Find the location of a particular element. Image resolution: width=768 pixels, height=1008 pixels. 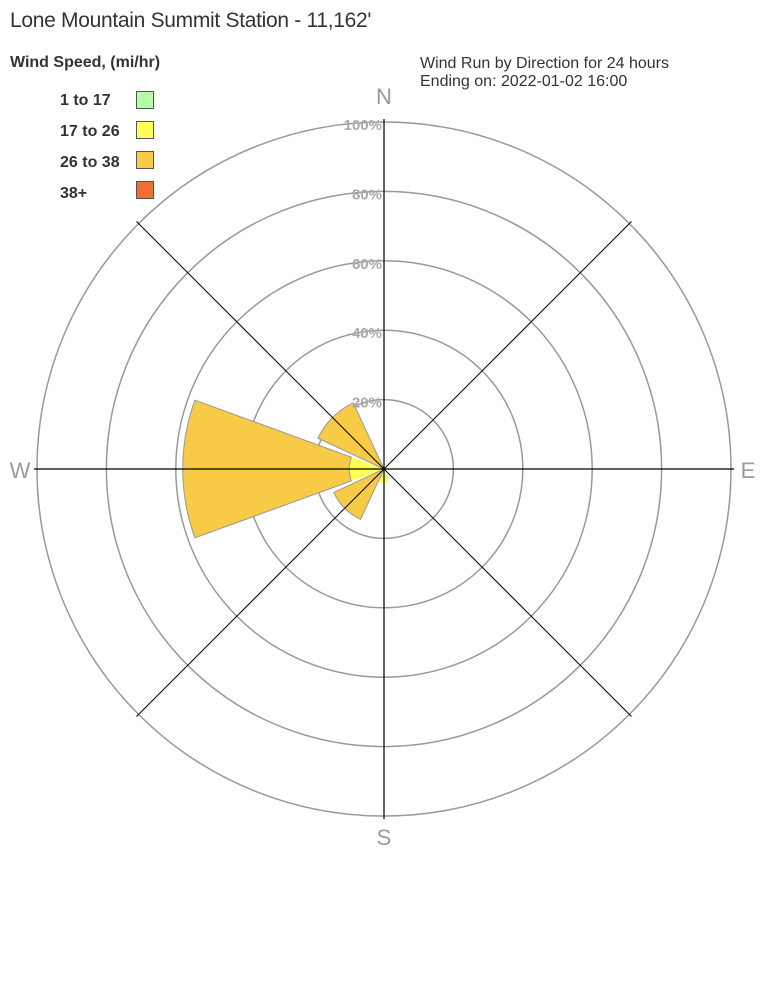

subtitle-line-1: Wind Run by Direction for 24 hours is located at coordinates (544, 63).